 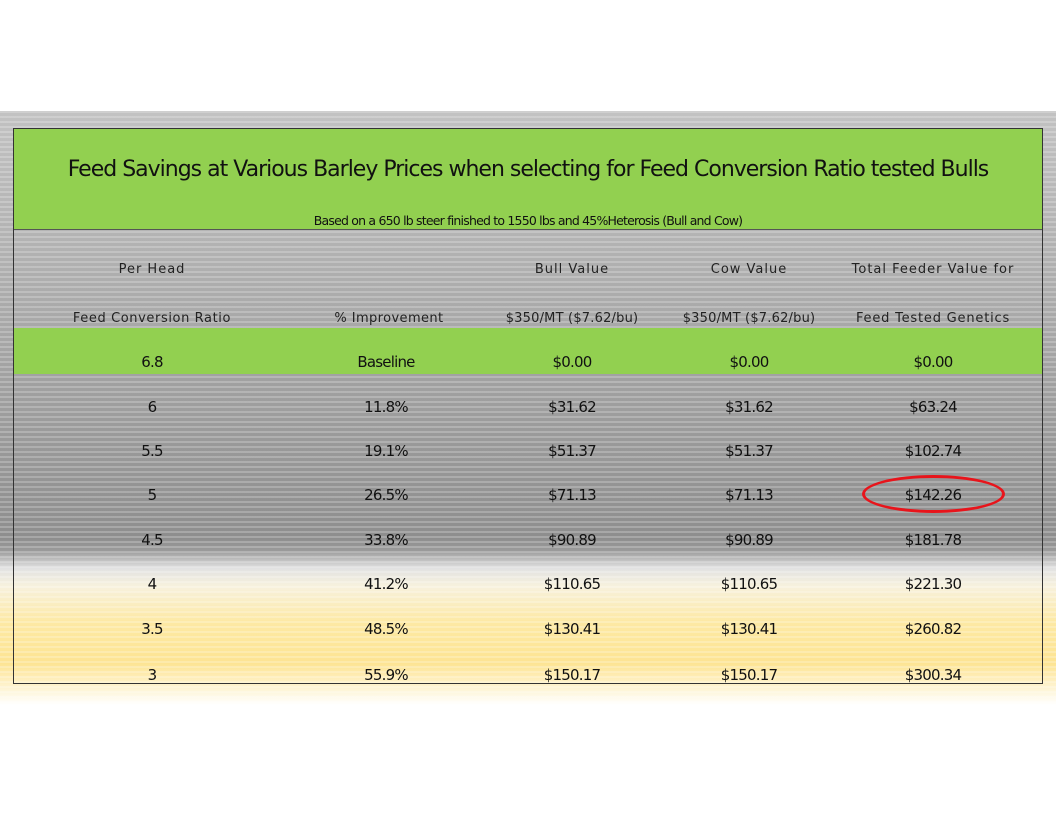 I want to click on cell-total-value: $102.74, so click(x=933, y=451).